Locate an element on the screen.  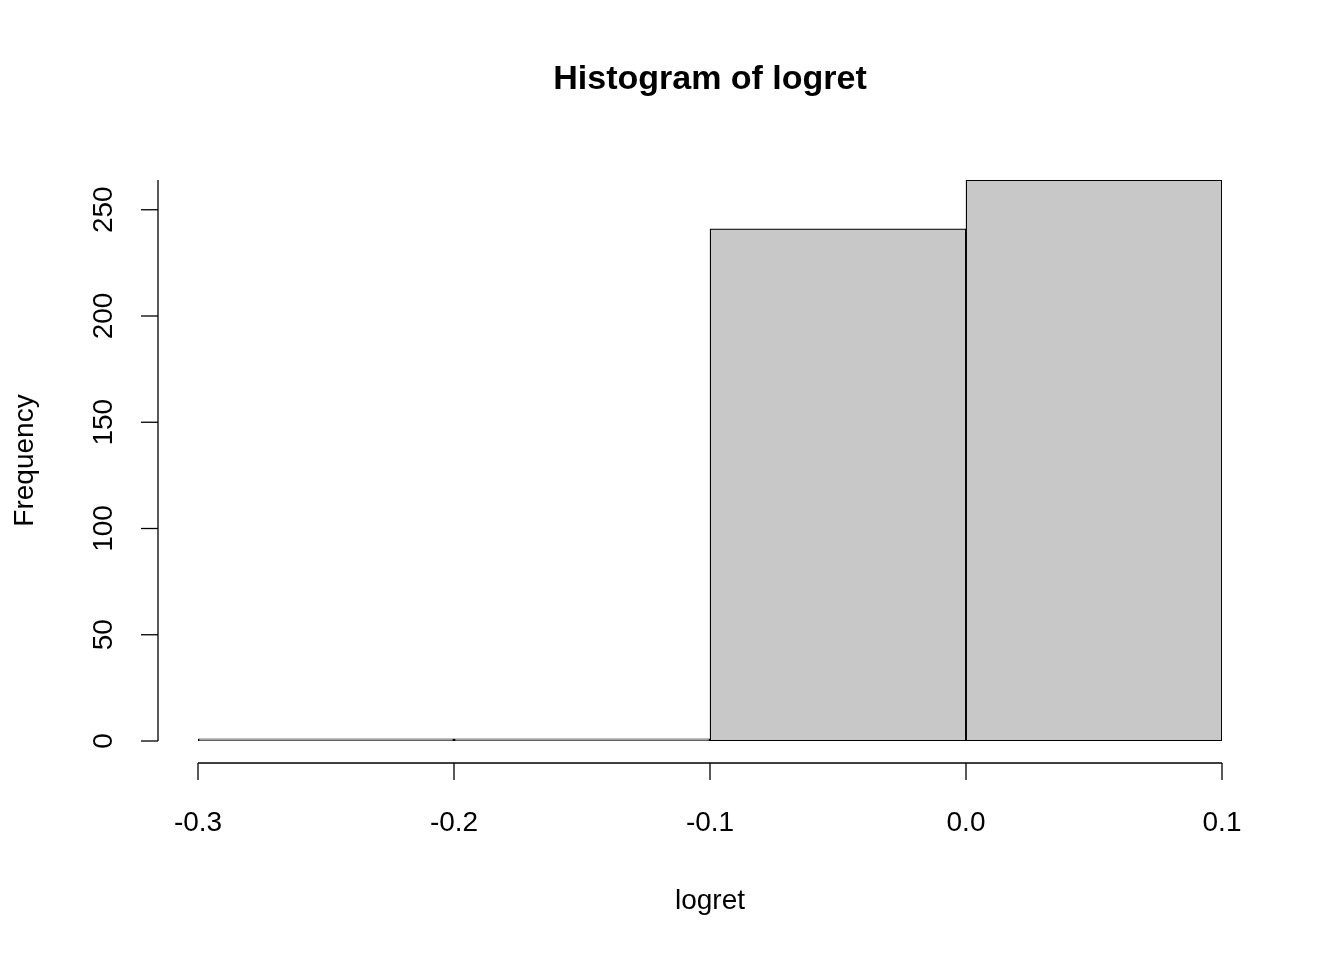
x-tick-label: -0.1 is located at coordinates (710, 821).